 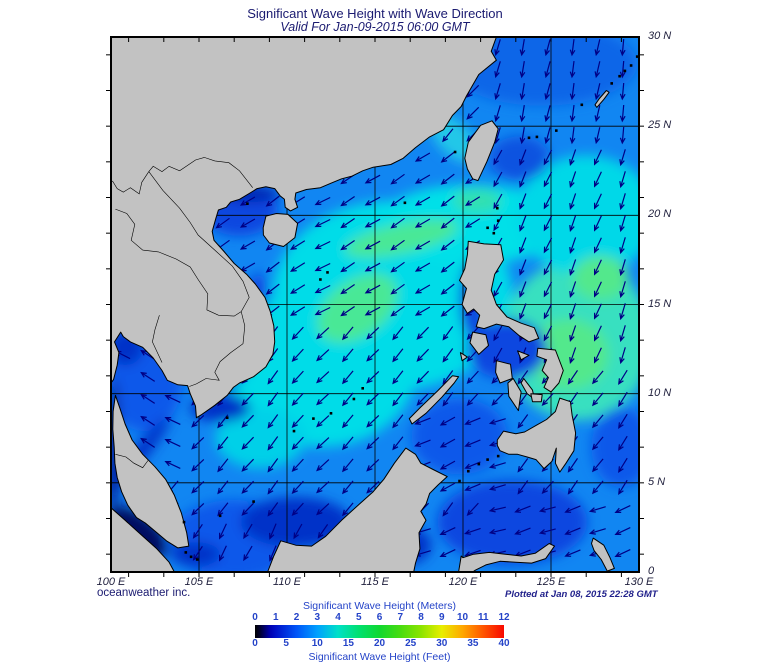 I want to click on meters-tick: 11, so click(x=483, y=617).